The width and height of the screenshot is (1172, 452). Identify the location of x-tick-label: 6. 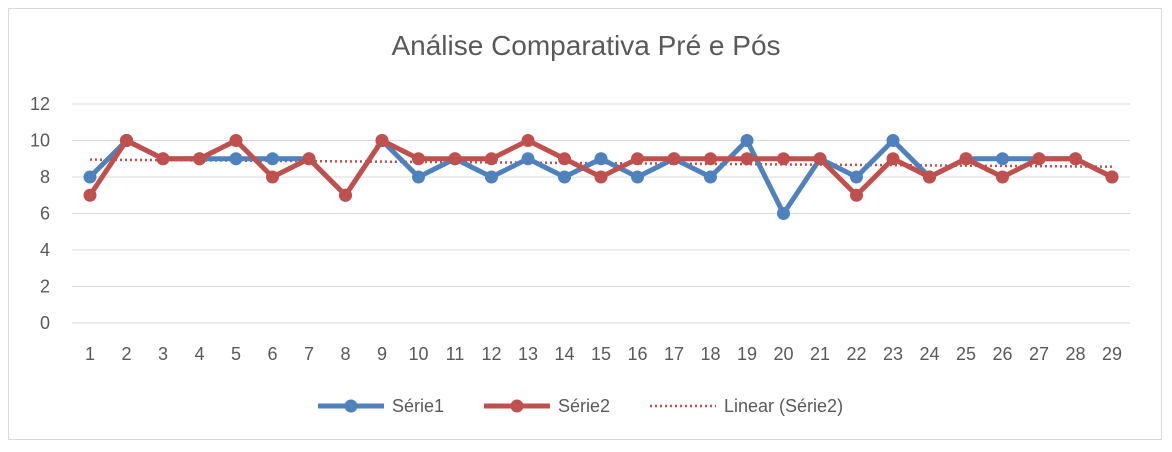
(272, 354).